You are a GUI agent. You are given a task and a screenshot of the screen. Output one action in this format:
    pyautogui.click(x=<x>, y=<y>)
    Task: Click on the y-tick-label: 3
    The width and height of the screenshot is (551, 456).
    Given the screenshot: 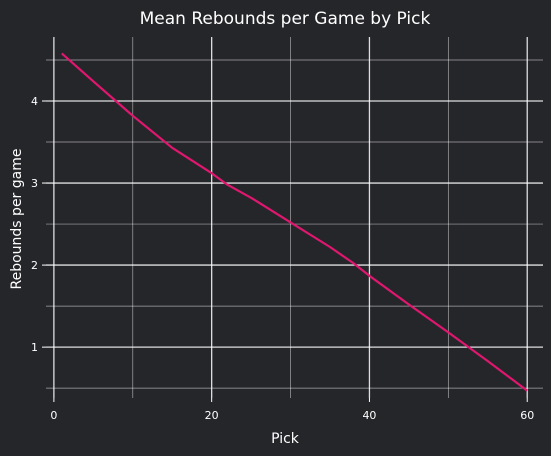 What is the action you would take?
    pyautogui.click(x=34, y=183)
    